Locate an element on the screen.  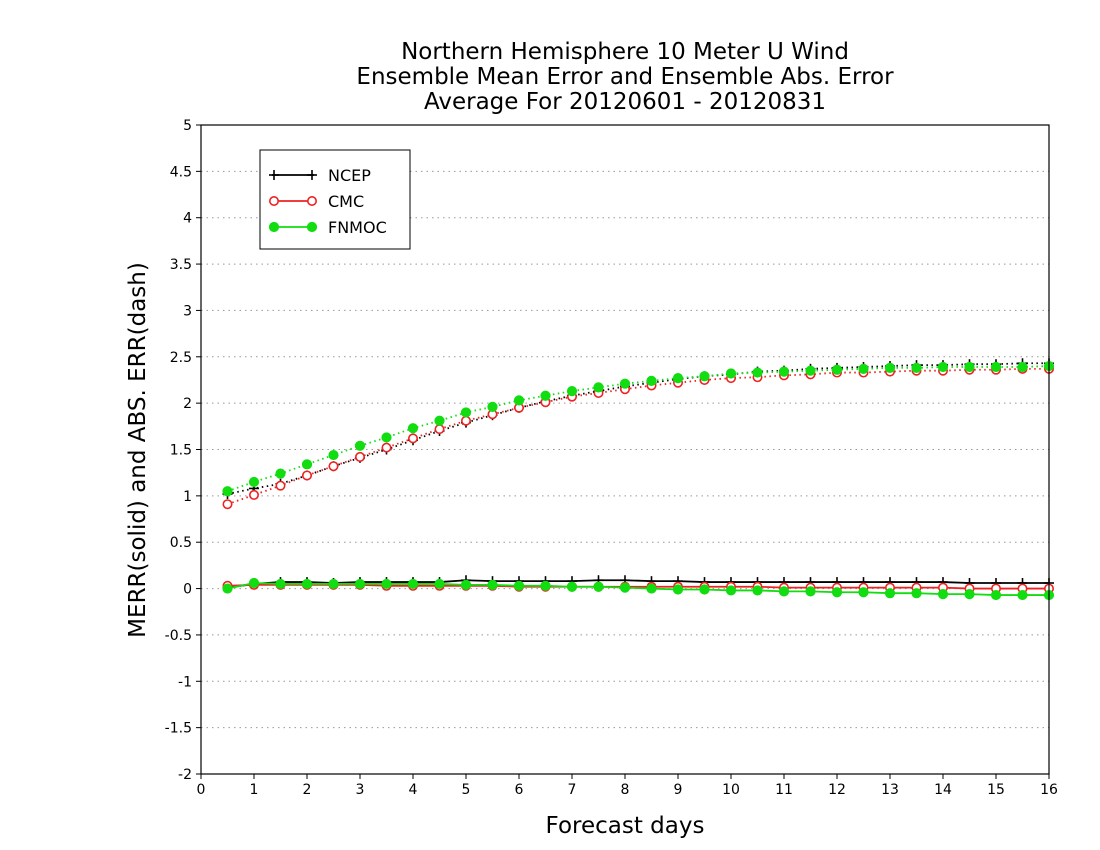
legend-label-cmc: CMC is located at coordinates (346, 201).